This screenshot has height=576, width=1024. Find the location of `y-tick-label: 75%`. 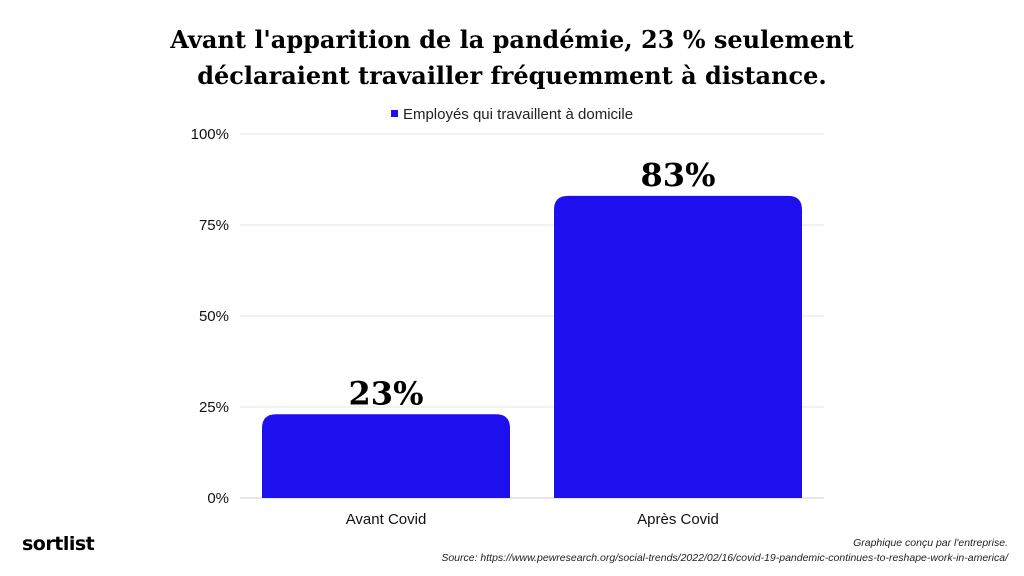

y-tick-label: 75% is located at coordinates (214, 225).